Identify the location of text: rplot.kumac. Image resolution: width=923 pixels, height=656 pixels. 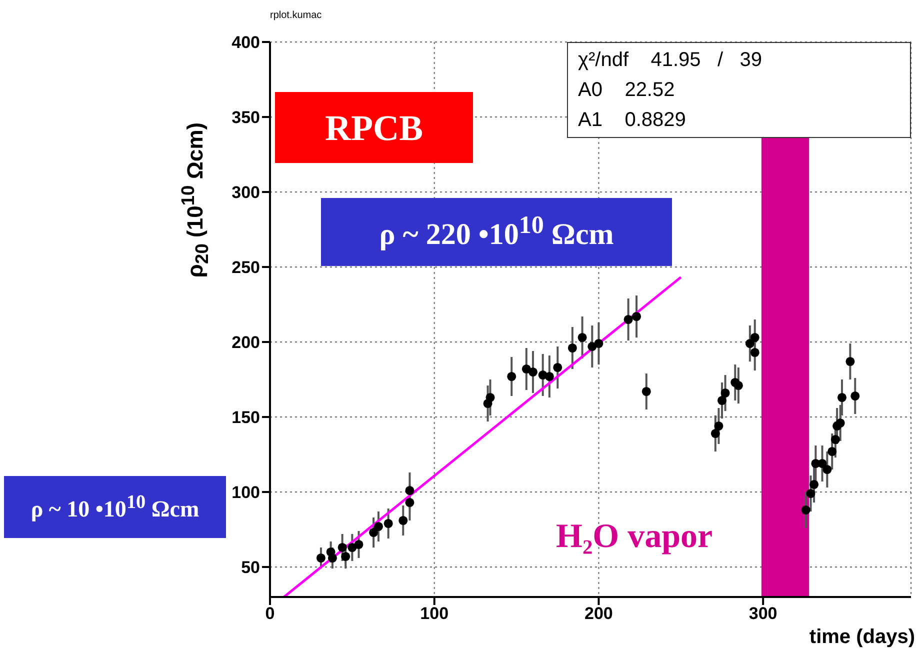
(296, 15).